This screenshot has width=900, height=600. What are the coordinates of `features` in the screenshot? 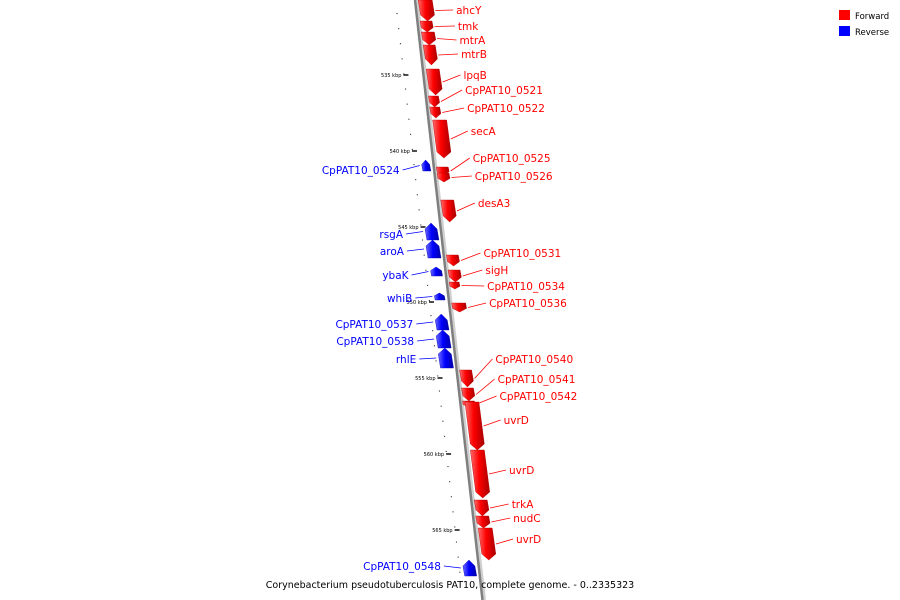 It's located at (457, 288).